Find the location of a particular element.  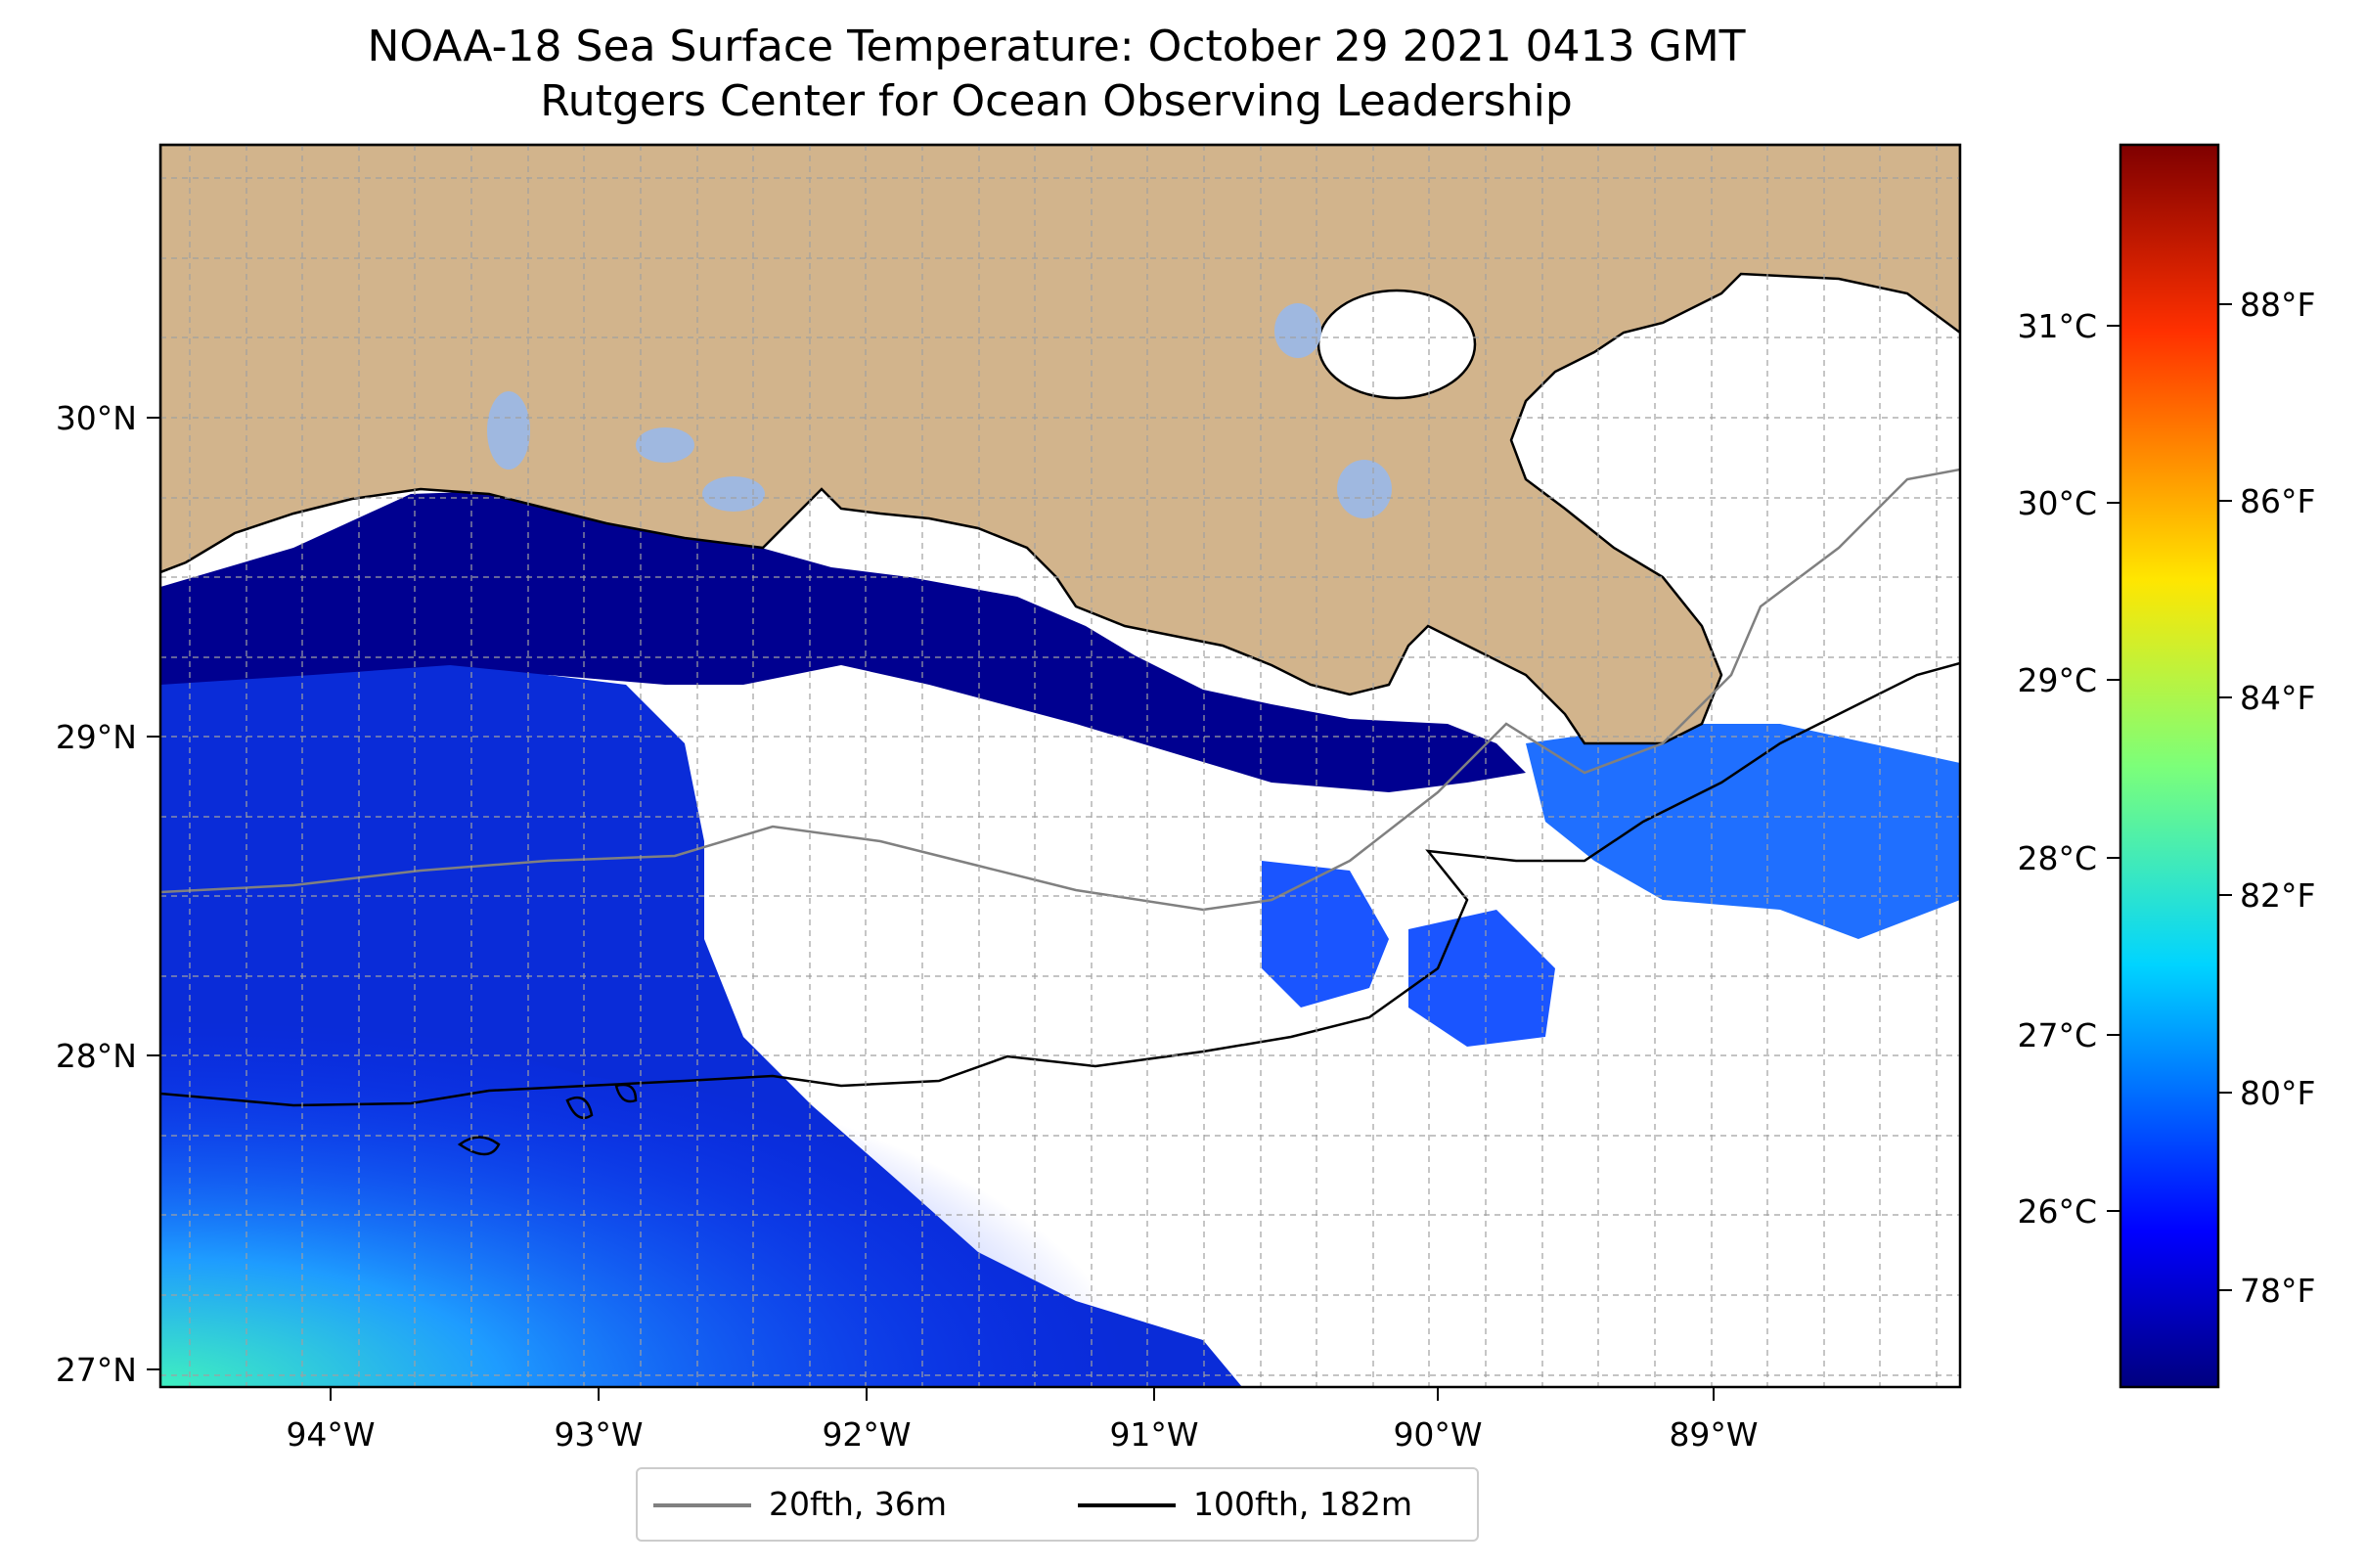

celsius-tick-label: 26°C is located at coordinates (2057, 1211).